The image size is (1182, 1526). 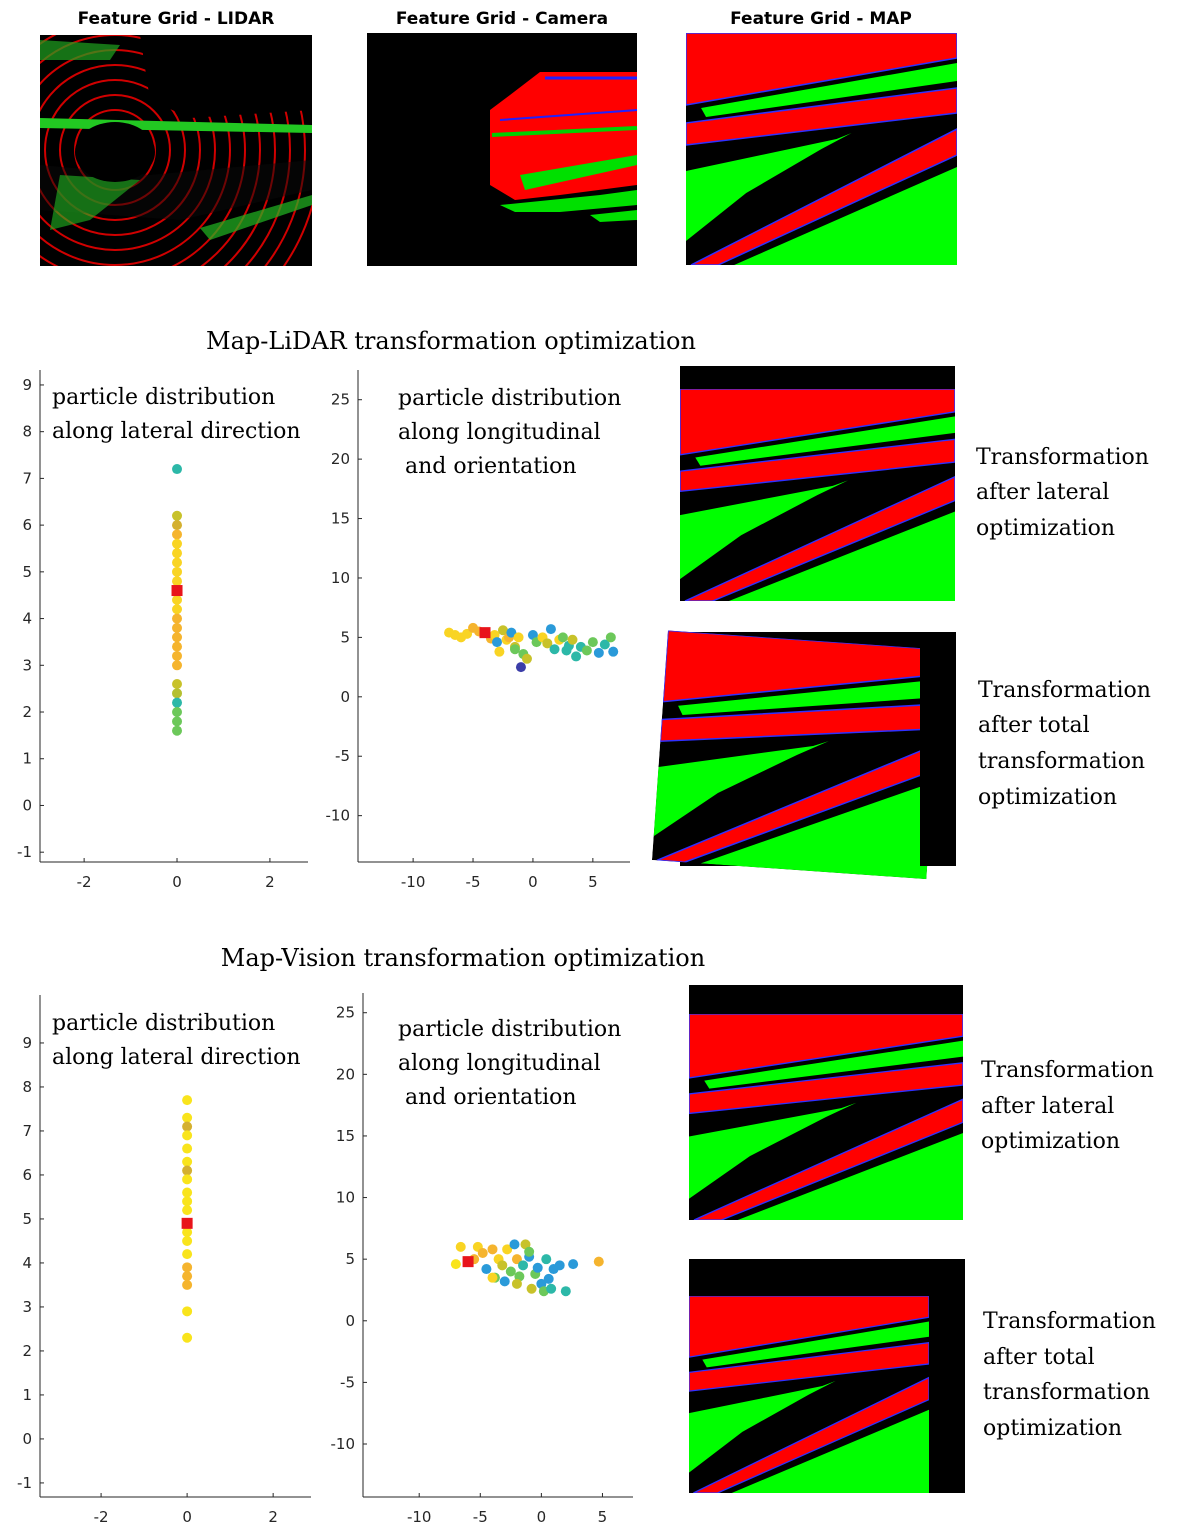 I want to click on x-tick-label: -2, so click(x=84, y=882).